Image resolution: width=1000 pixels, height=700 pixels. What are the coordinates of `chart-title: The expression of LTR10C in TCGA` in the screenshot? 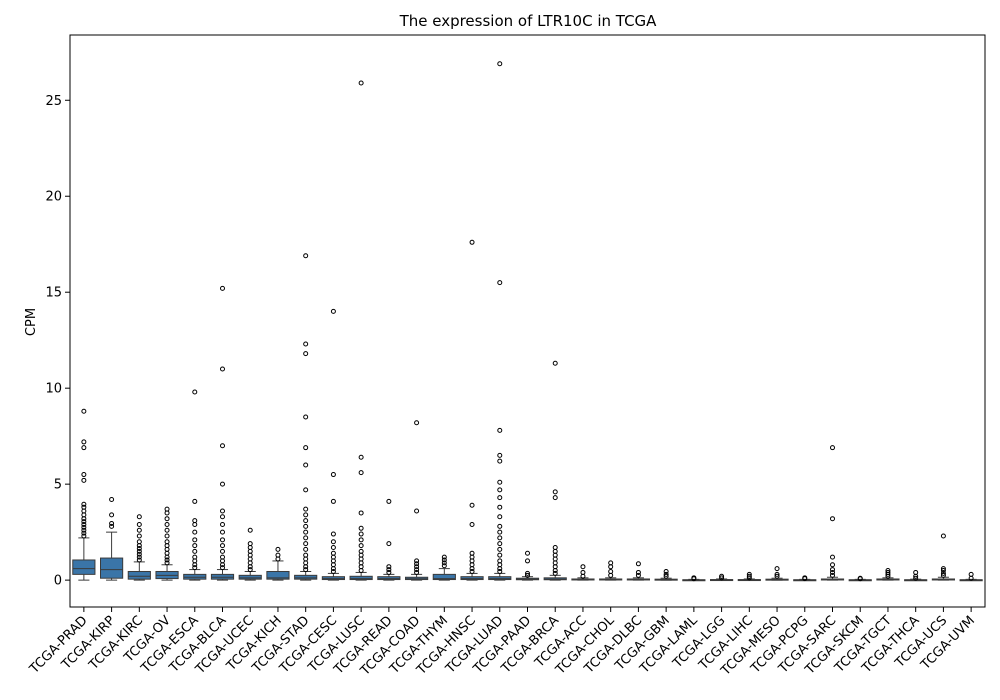 It's located at (528, 21).